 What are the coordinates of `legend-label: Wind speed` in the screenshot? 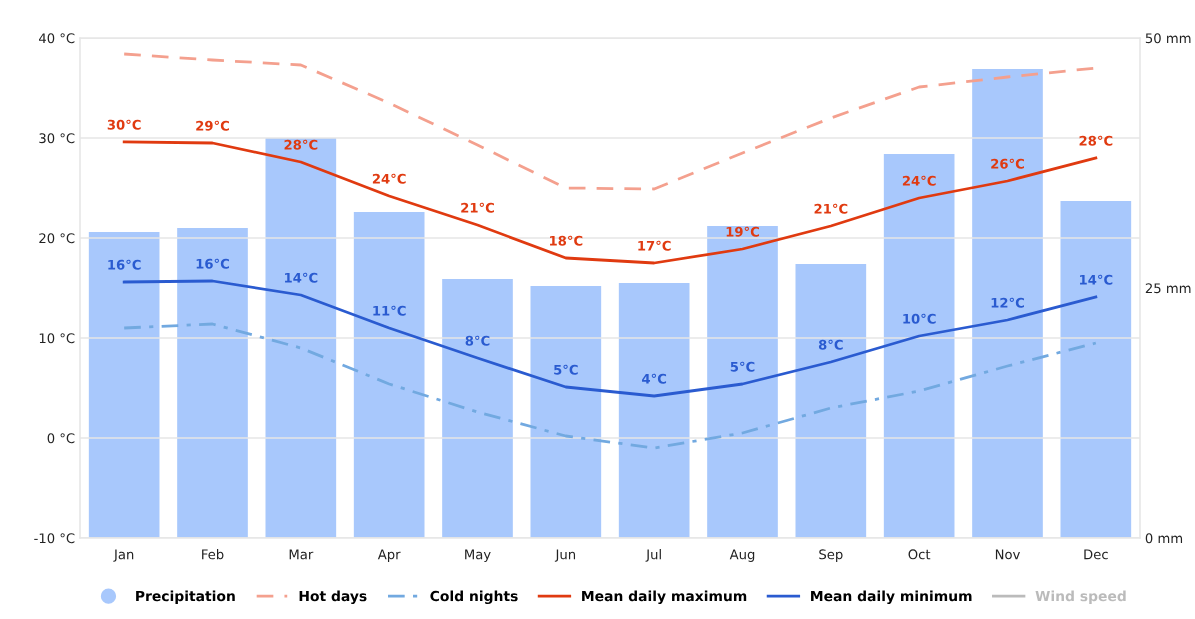 It's located at (1080, 597).